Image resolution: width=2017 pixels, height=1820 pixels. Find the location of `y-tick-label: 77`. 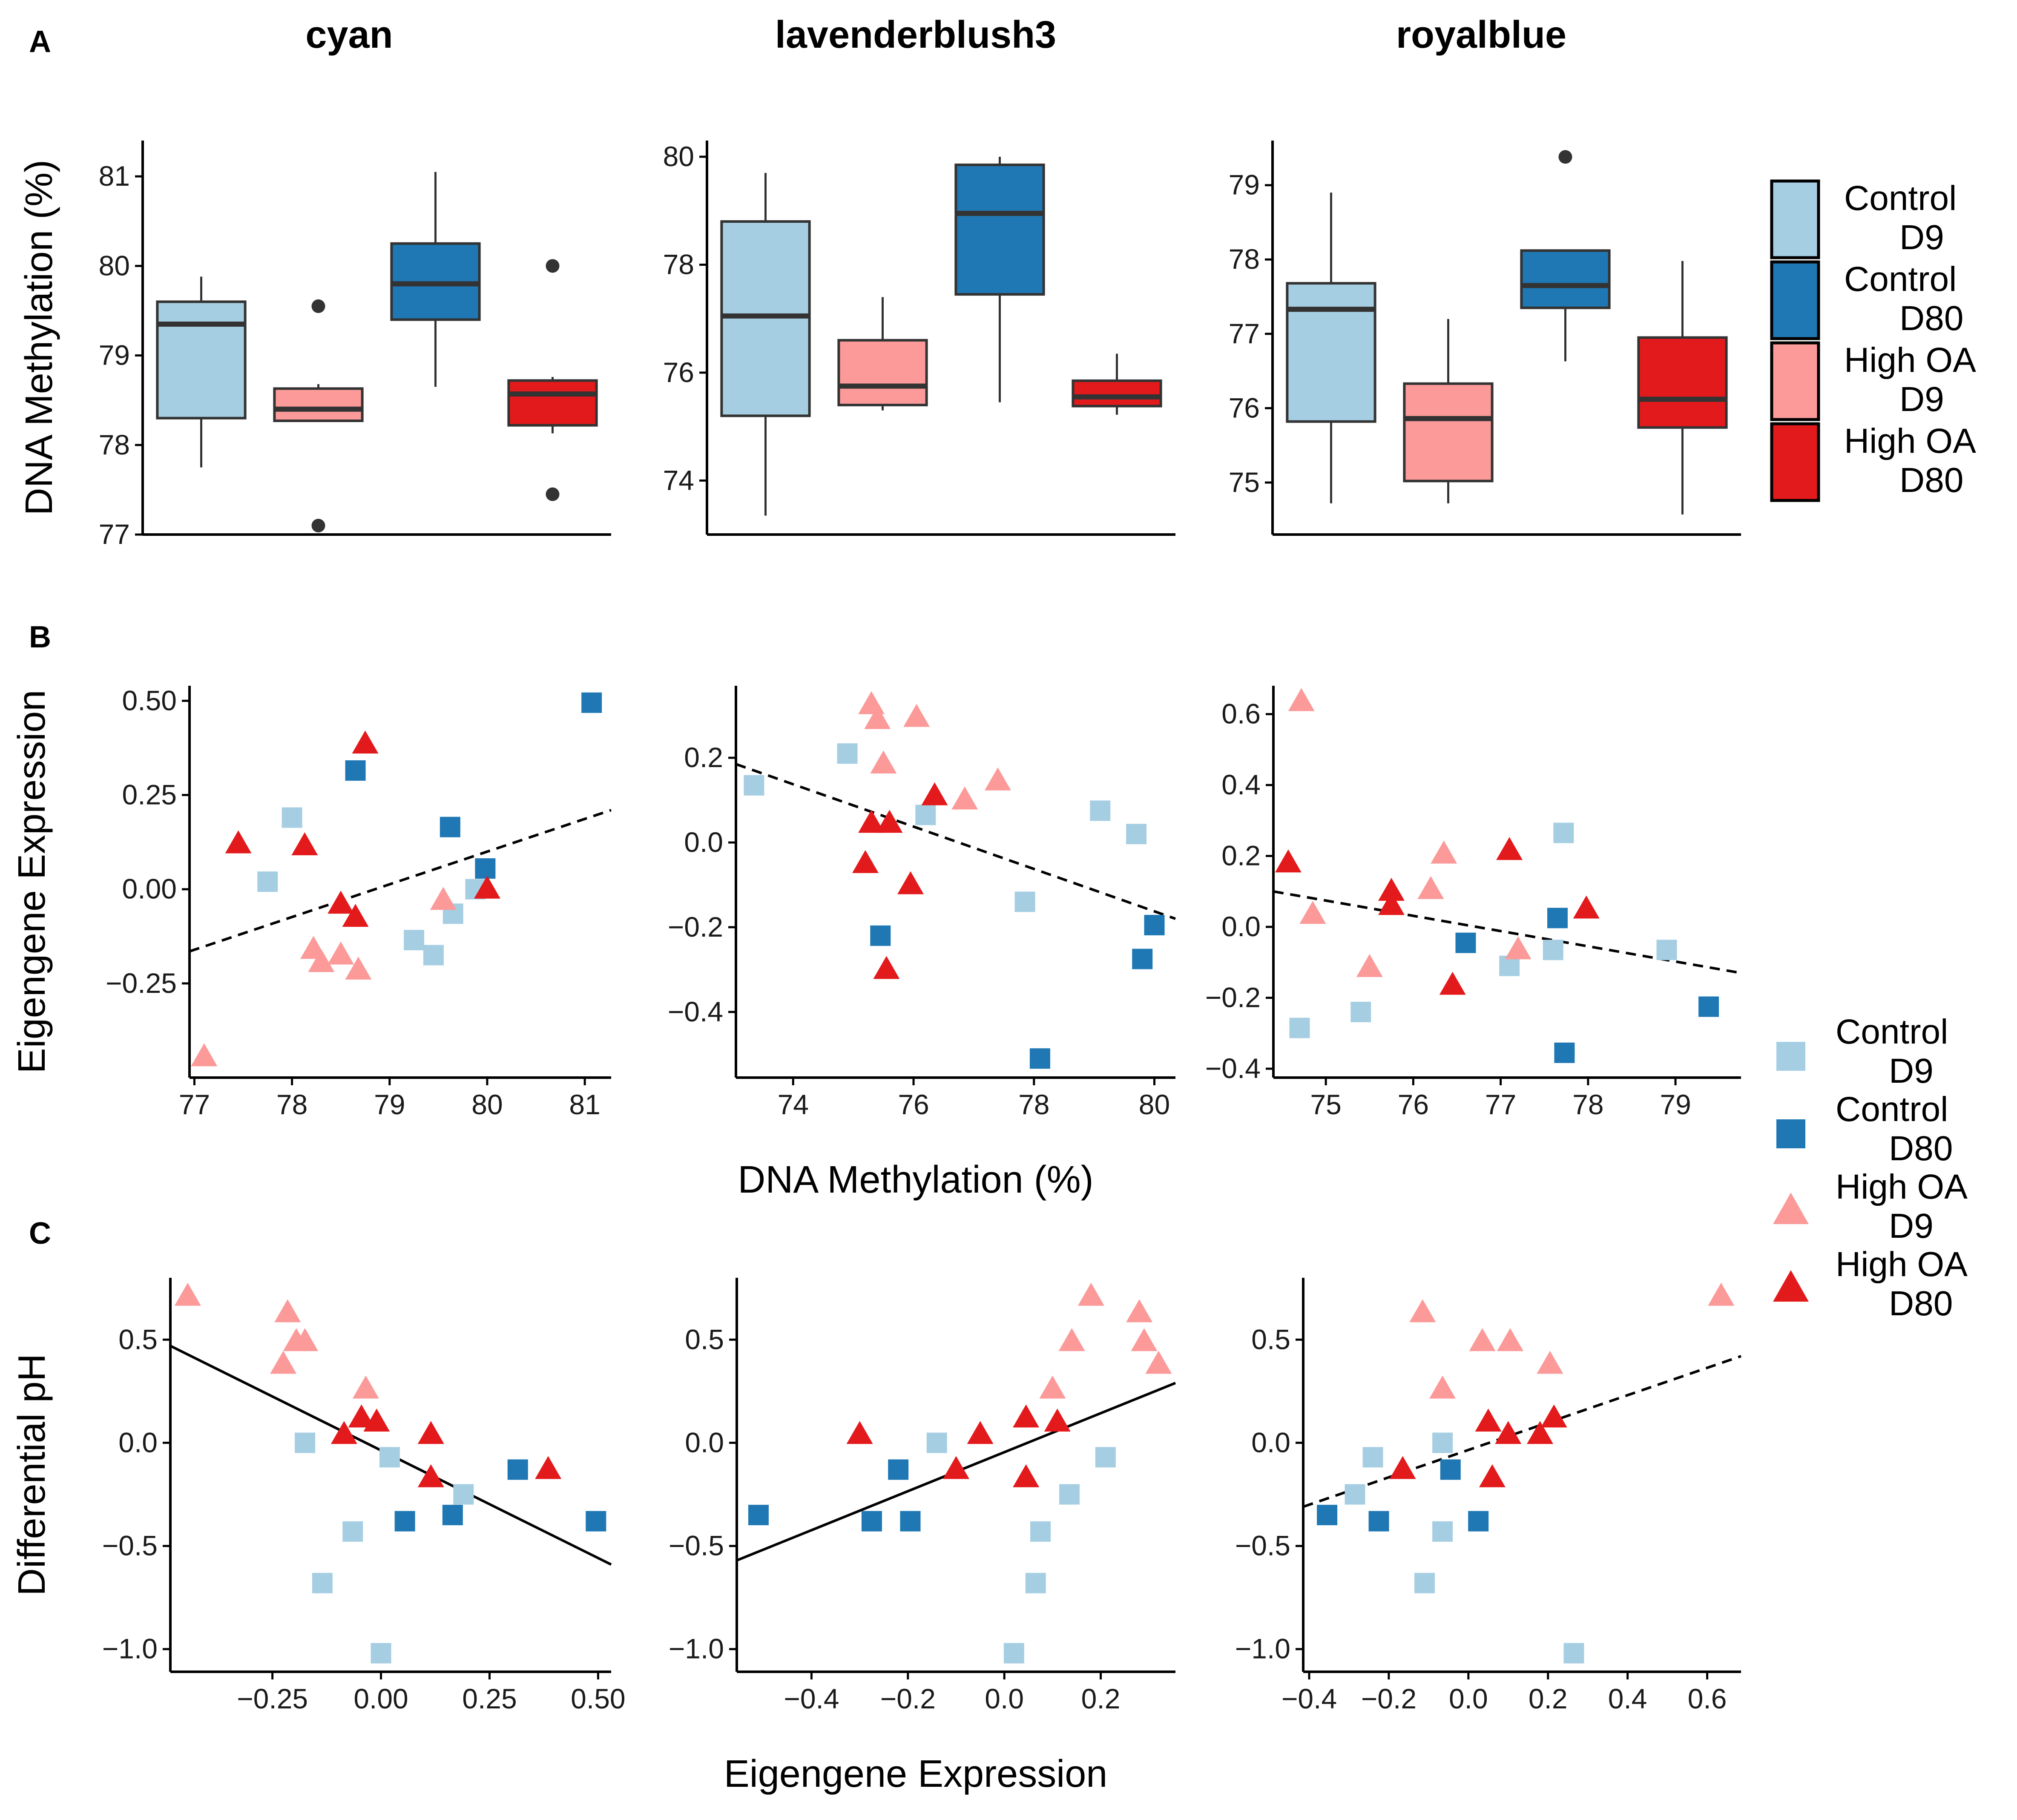

y-tick-label: 77 is located at coordinates (114, 534).